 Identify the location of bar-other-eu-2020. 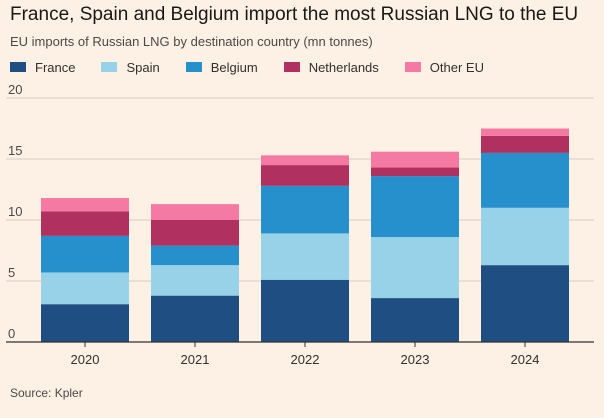
(85, 205).